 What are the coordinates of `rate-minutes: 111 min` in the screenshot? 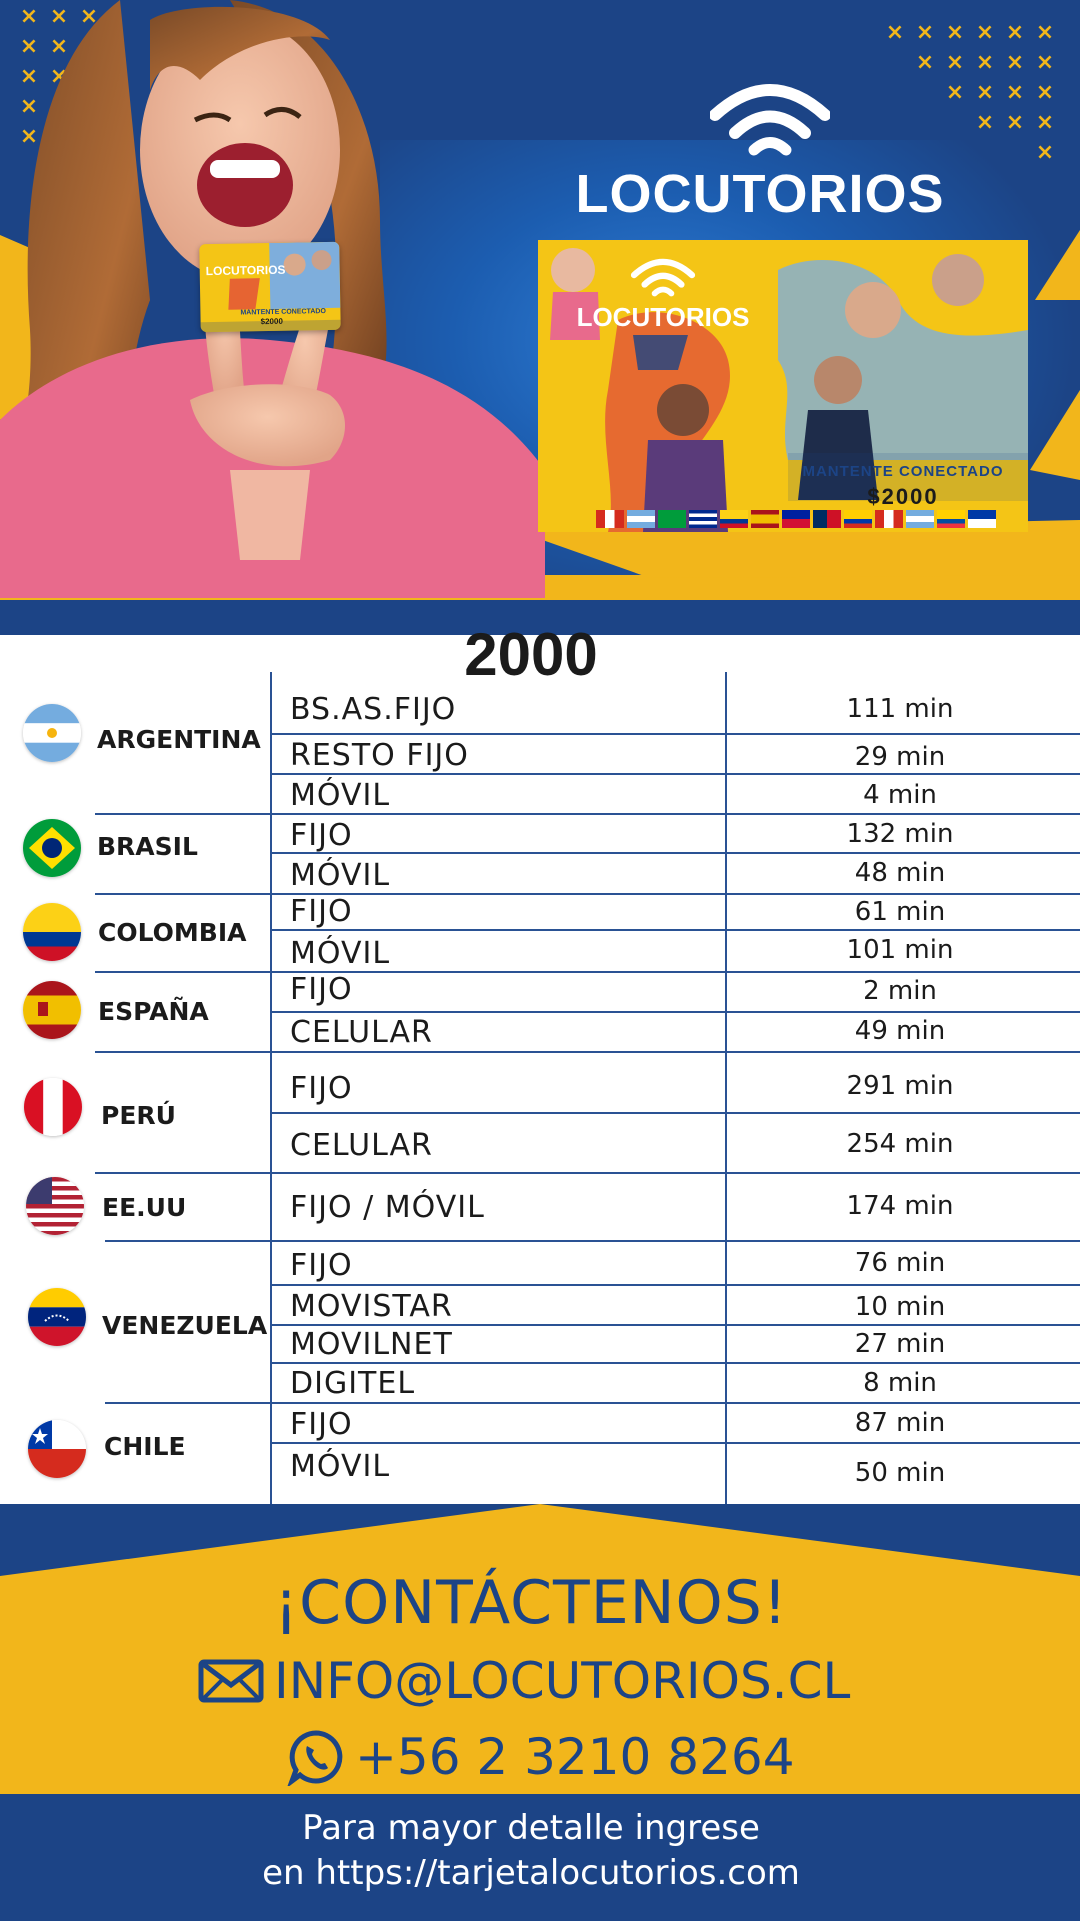 It's located at (900, 709).